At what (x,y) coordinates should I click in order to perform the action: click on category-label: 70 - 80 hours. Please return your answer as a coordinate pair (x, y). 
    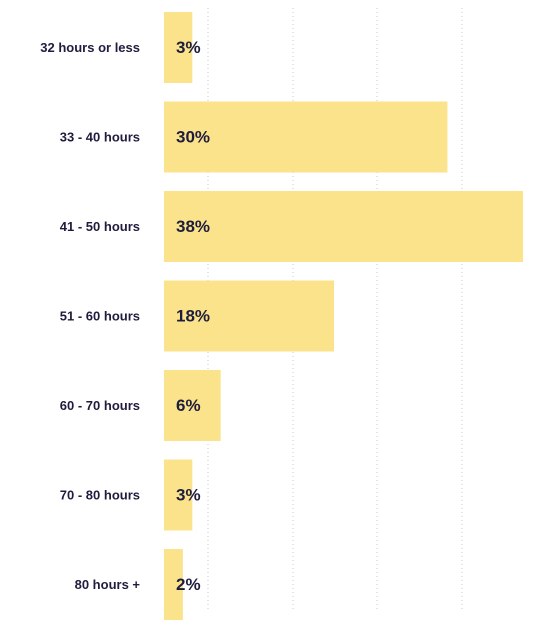
    Looking at the image, I should click on (100, 495).